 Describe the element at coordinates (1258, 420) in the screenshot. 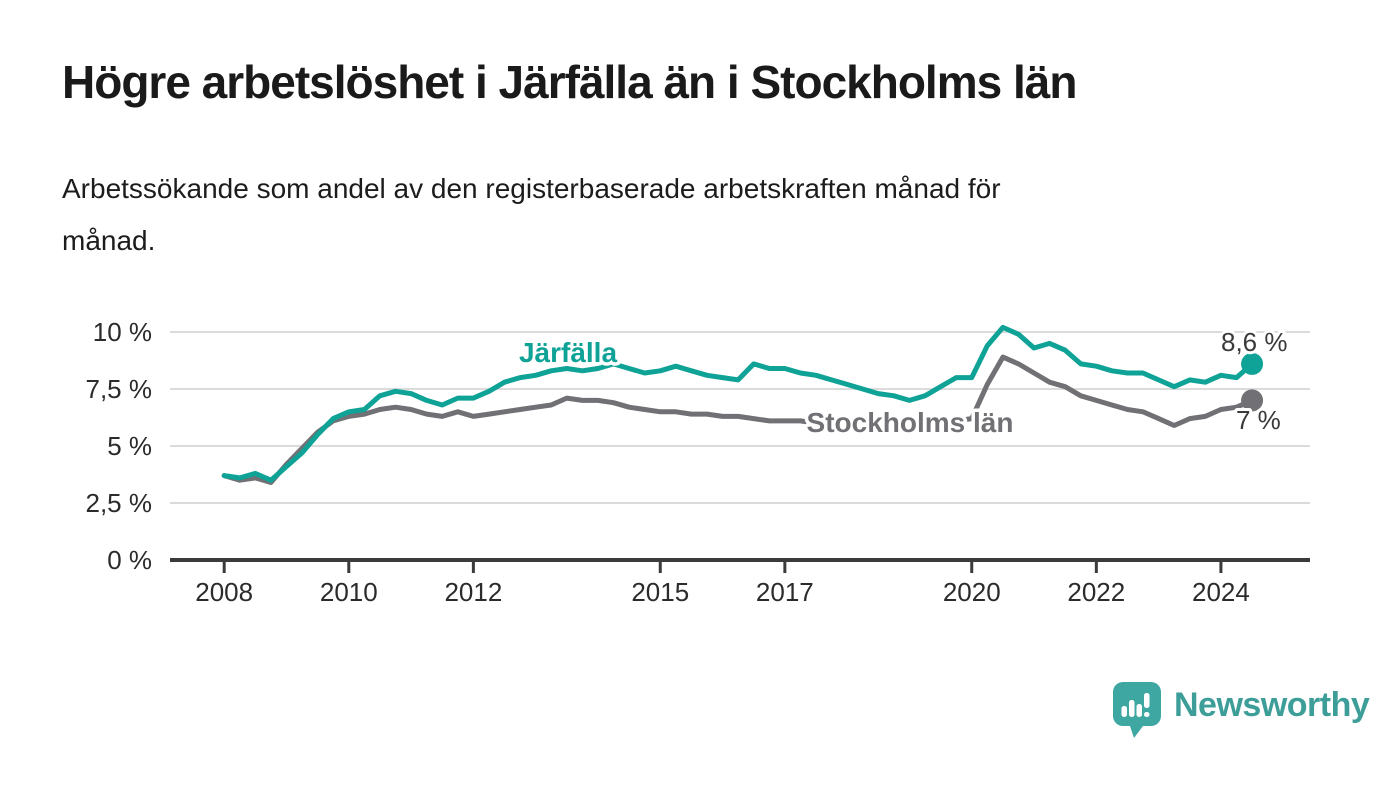

I see `series-end-value-stockholms-lan: 7 %` at that location.